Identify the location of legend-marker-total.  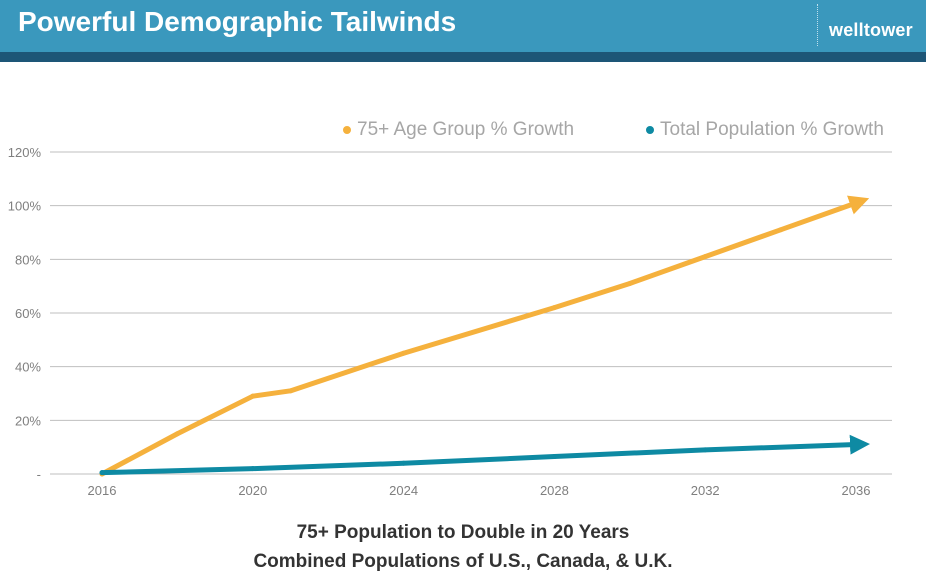
(650, 130).